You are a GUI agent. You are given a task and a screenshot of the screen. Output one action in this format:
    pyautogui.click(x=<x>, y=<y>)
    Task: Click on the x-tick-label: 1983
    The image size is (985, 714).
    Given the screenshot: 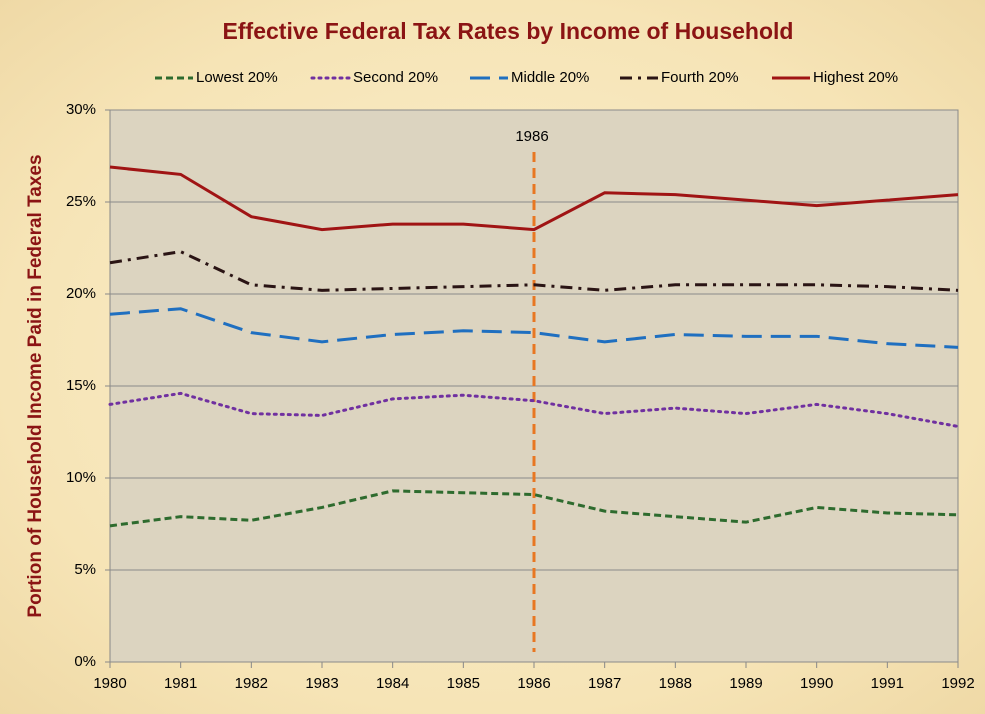 What is the action you would take?
    pyautogui.click(x=321, y=683)
    